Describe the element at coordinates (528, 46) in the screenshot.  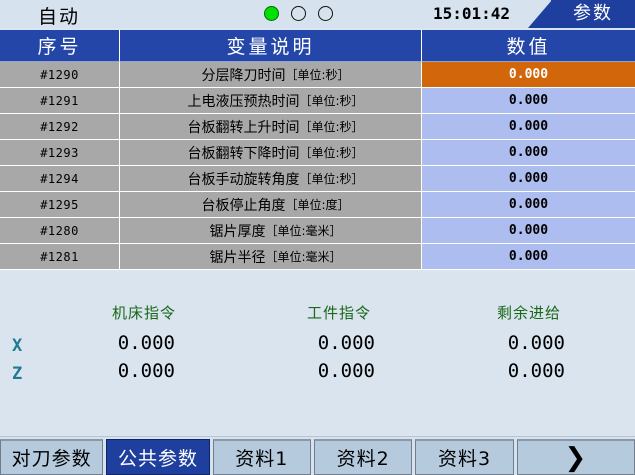
I see `column-header-value: 数值` at that location.